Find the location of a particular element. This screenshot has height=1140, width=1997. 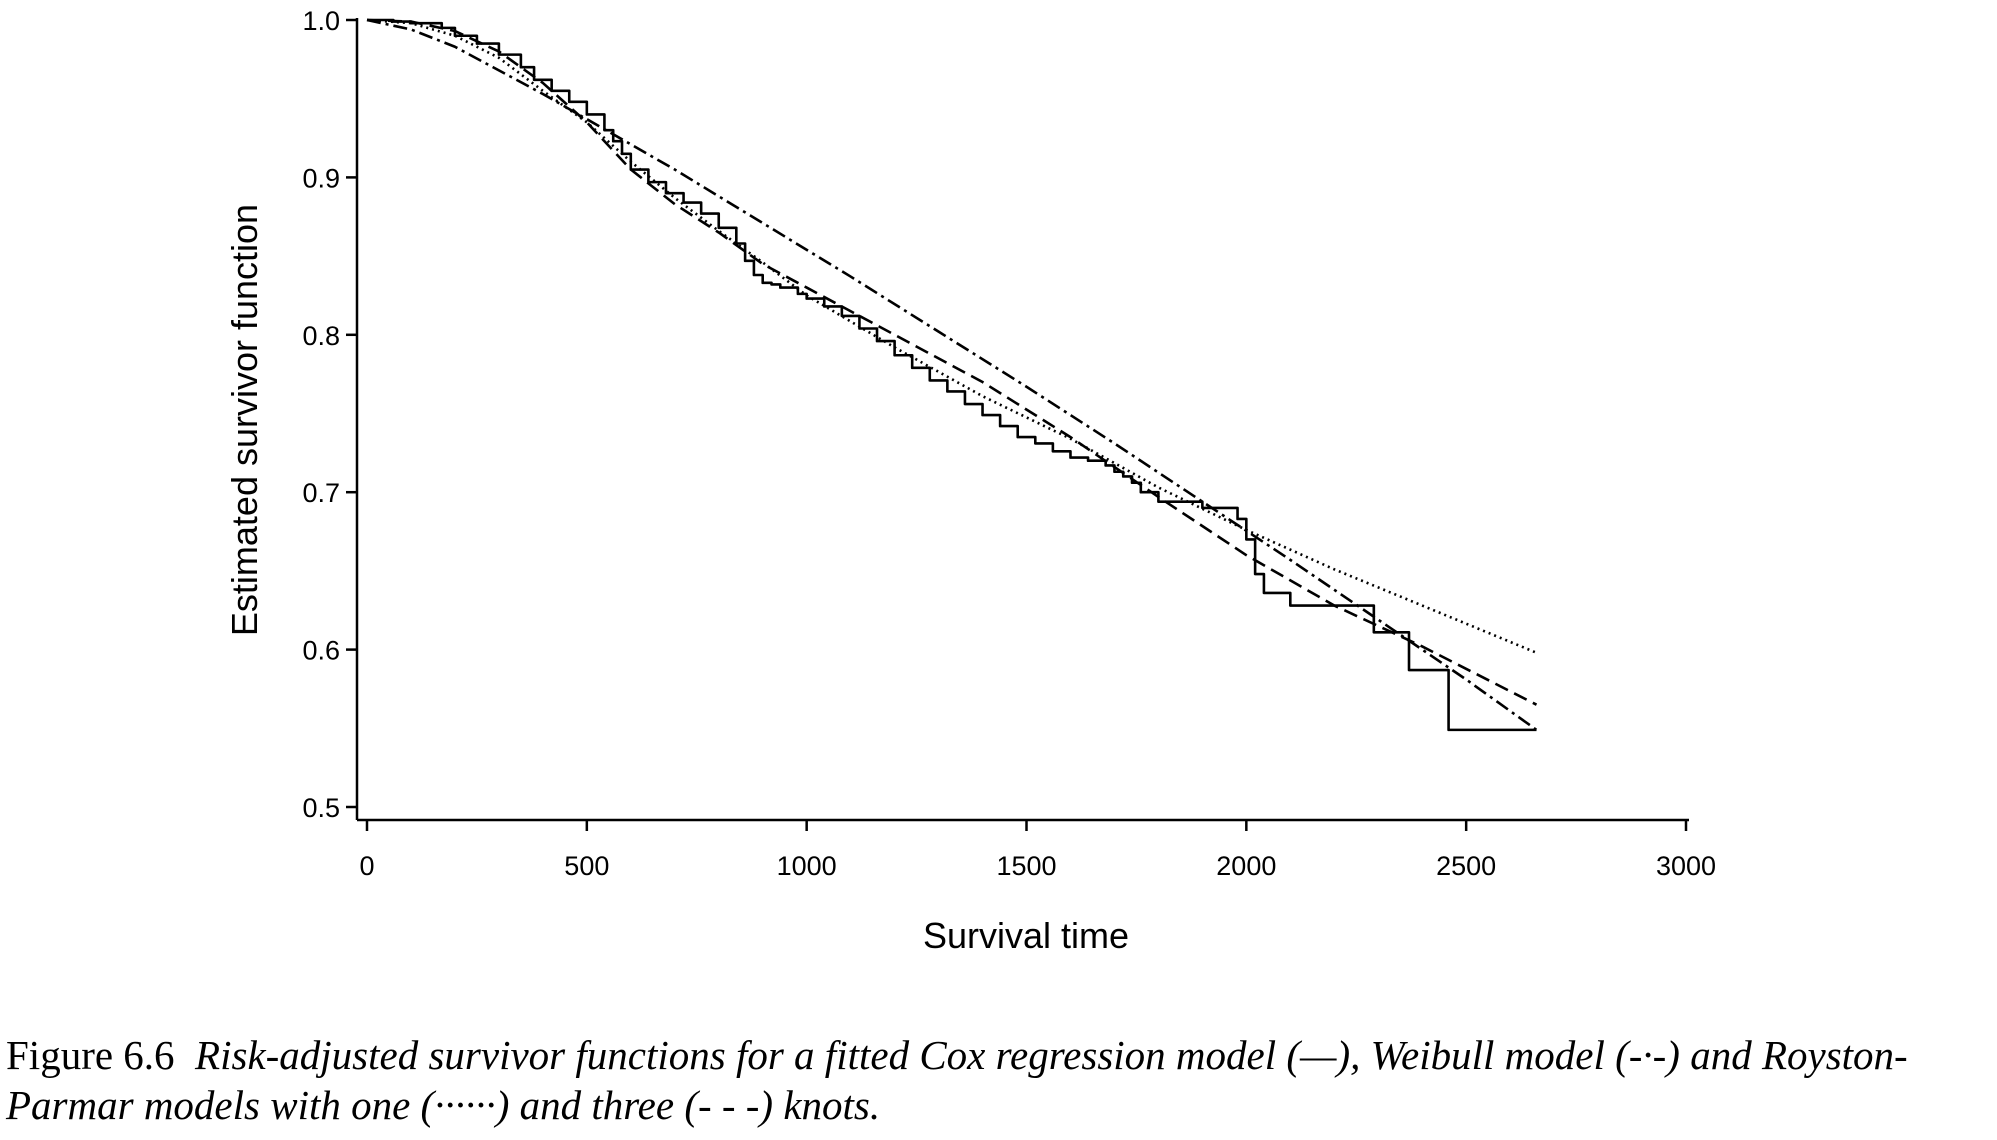

x-tick-label: 1500 is located at coordinates (1026, 866).